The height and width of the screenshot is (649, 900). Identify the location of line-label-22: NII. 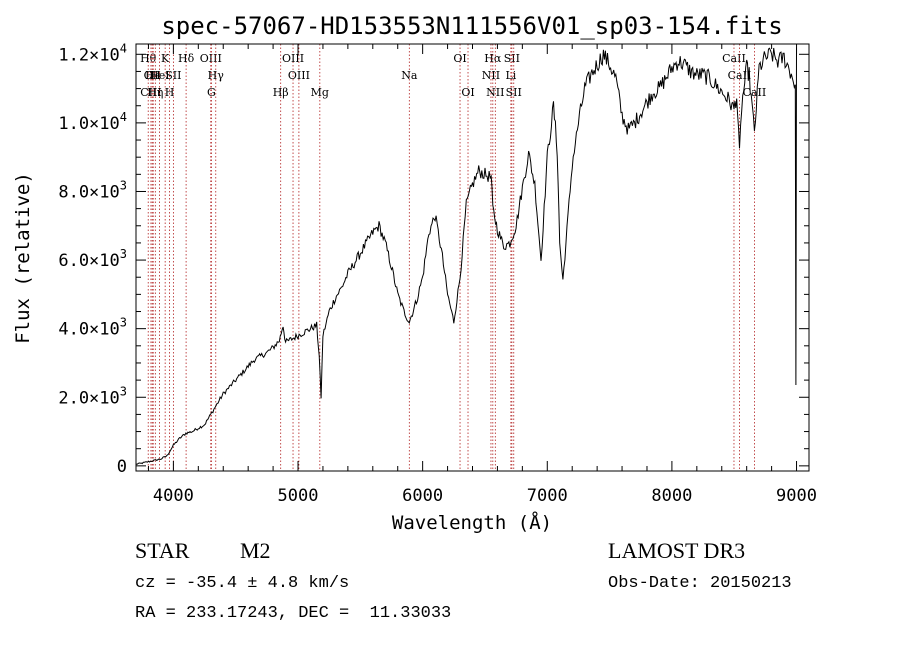
(495, 92).